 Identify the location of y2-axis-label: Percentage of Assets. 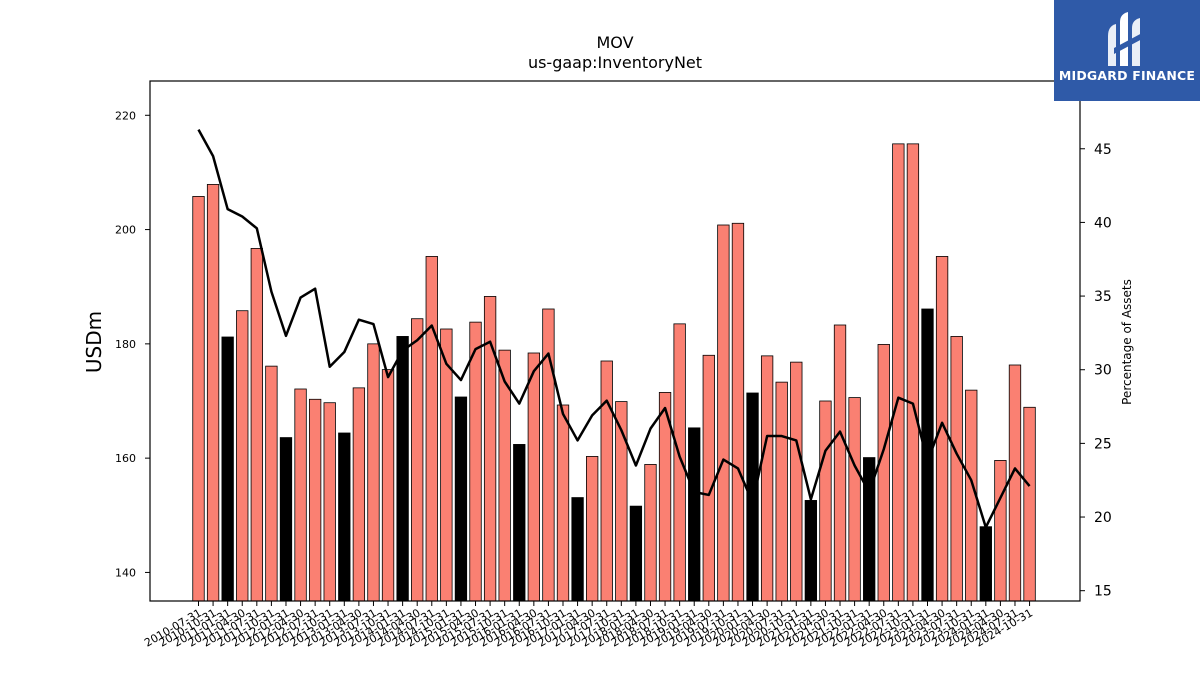
(1127, 342).